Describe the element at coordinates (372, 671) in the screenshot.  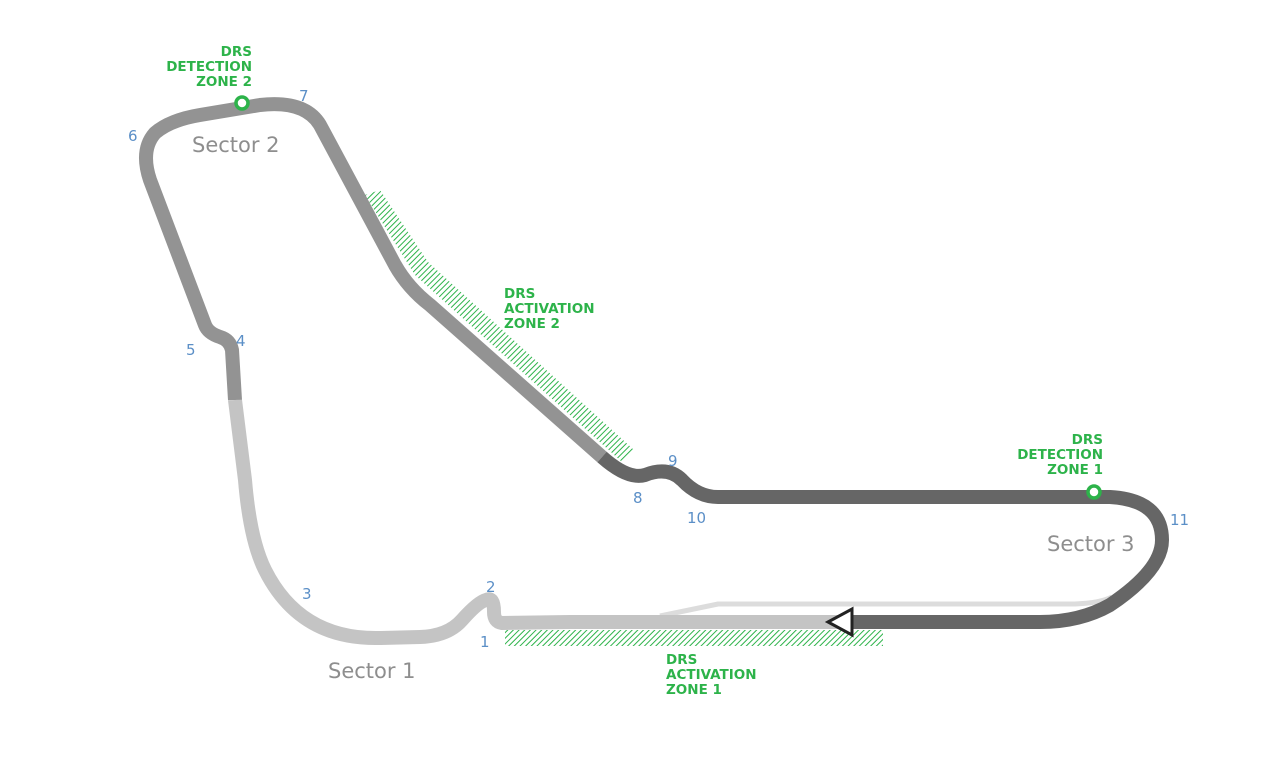
I see `sector-1-label: Sector 1` at that location.